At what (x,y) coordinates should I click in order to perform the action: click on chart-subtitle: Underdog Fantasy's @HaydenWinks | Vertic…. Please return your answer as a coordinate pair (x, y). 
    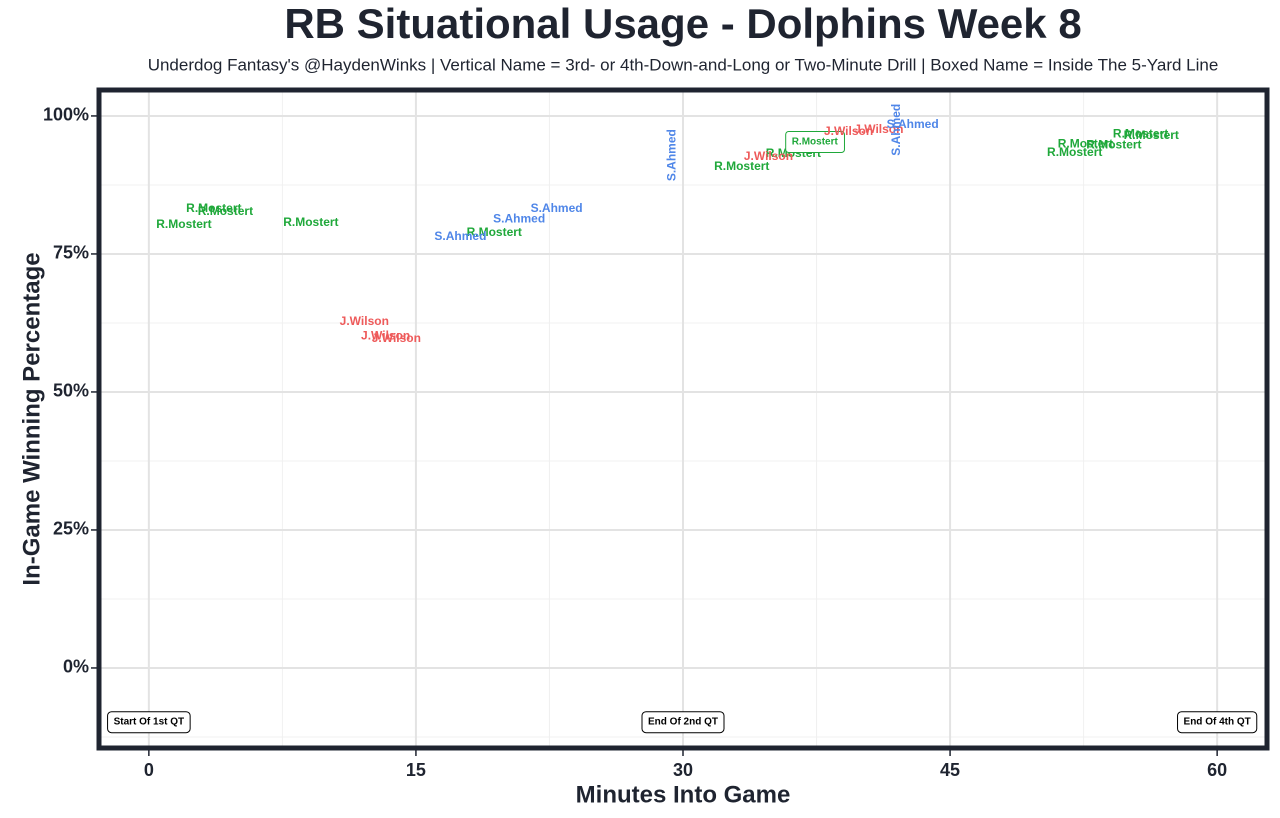
    Looking at the image, I should click on (683, 64).